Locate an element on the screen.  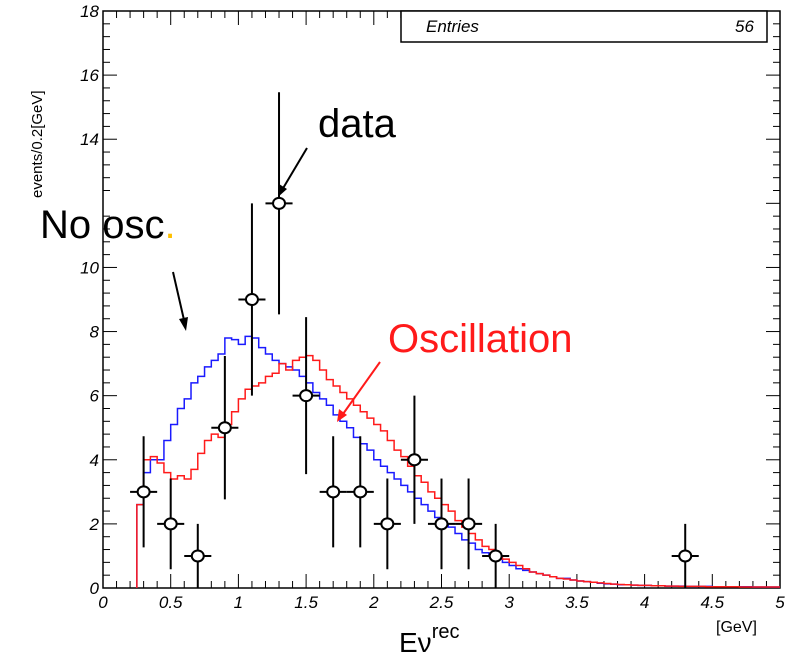
stats-entries-label: Entries is located at coordinates (452, 26).